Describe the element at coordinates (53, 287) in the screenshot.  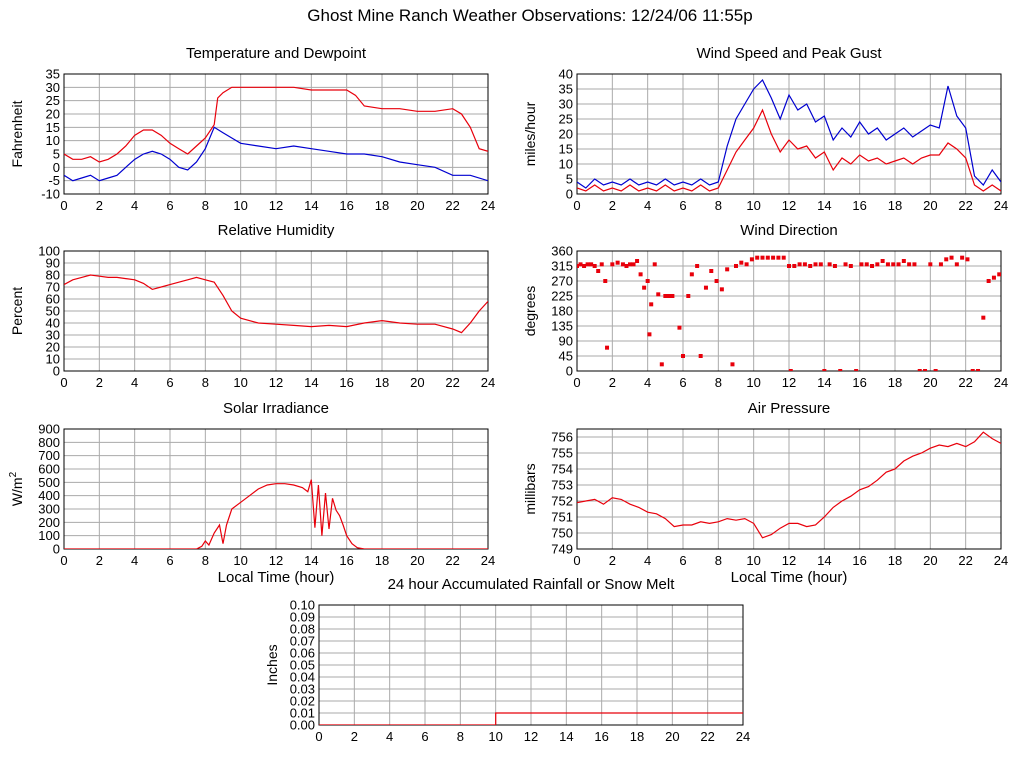
I see `y-tick-label: 70` at that location.